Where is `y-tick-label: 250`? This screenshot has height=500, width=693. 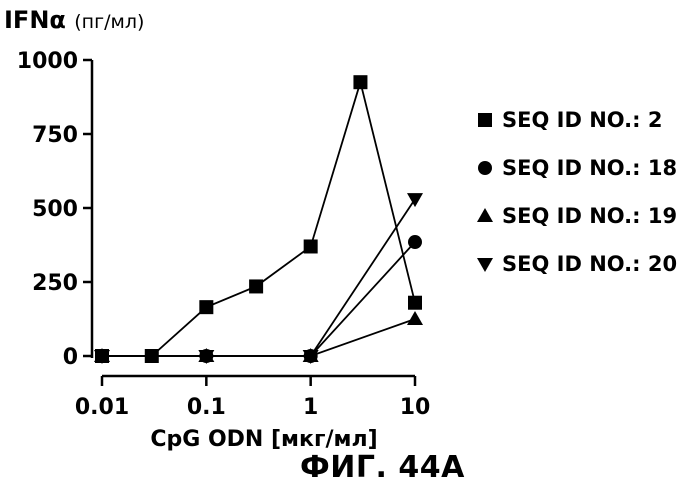
y-tick-label: 250 is located at coordinates (55, 283).